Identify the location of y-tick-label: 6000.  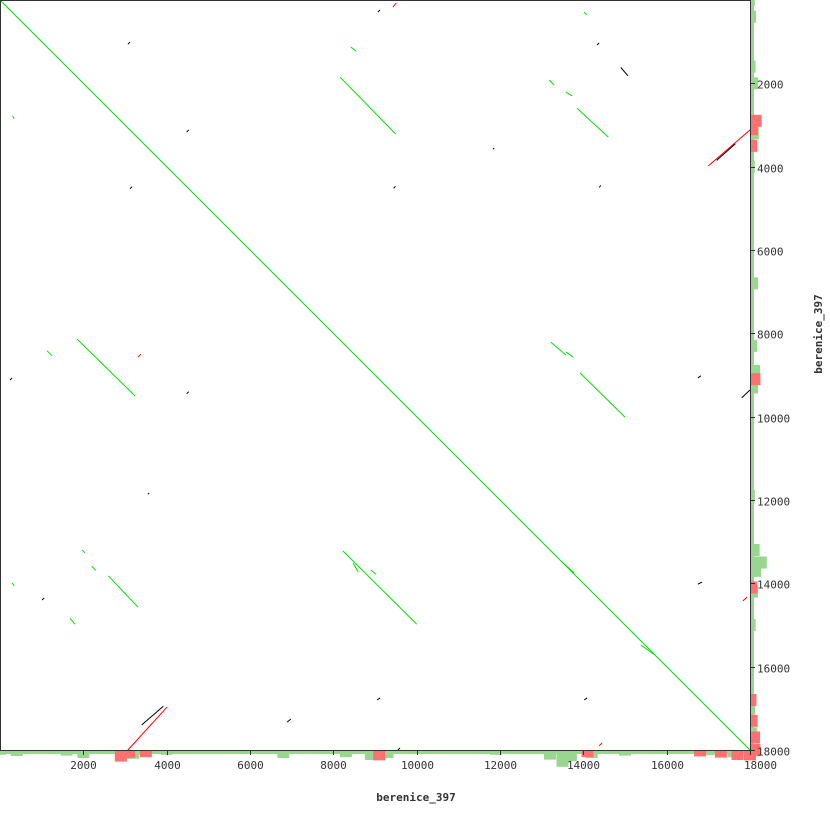
(770, 252).